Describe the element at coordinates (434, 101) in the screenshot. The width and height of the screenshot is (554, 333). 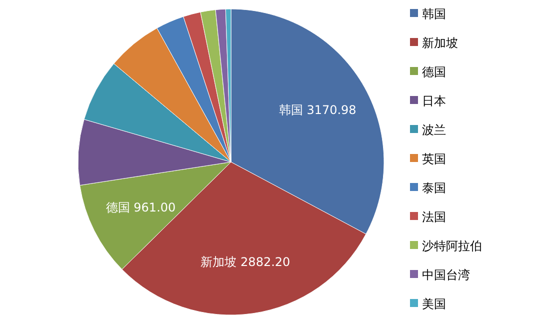
I see `legend-label: 日本` at that location.